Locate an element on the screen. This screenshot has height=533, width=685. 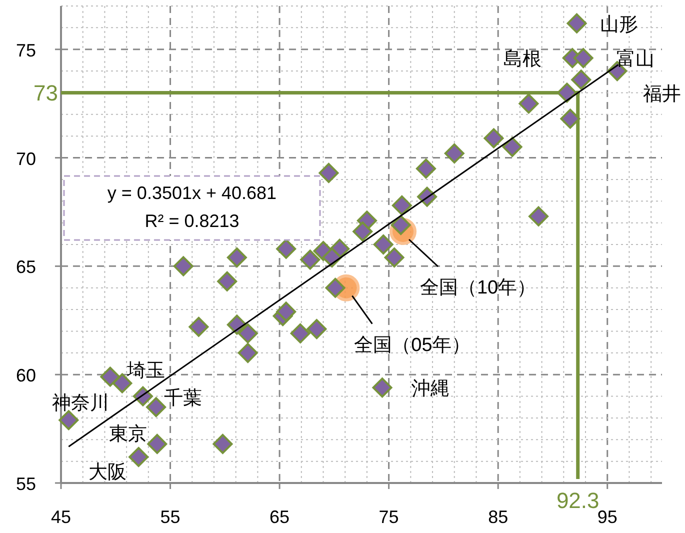
annotation: y = 0.3501x + 40.681 R² = 0.8213 is located at coordinates (192, 207).